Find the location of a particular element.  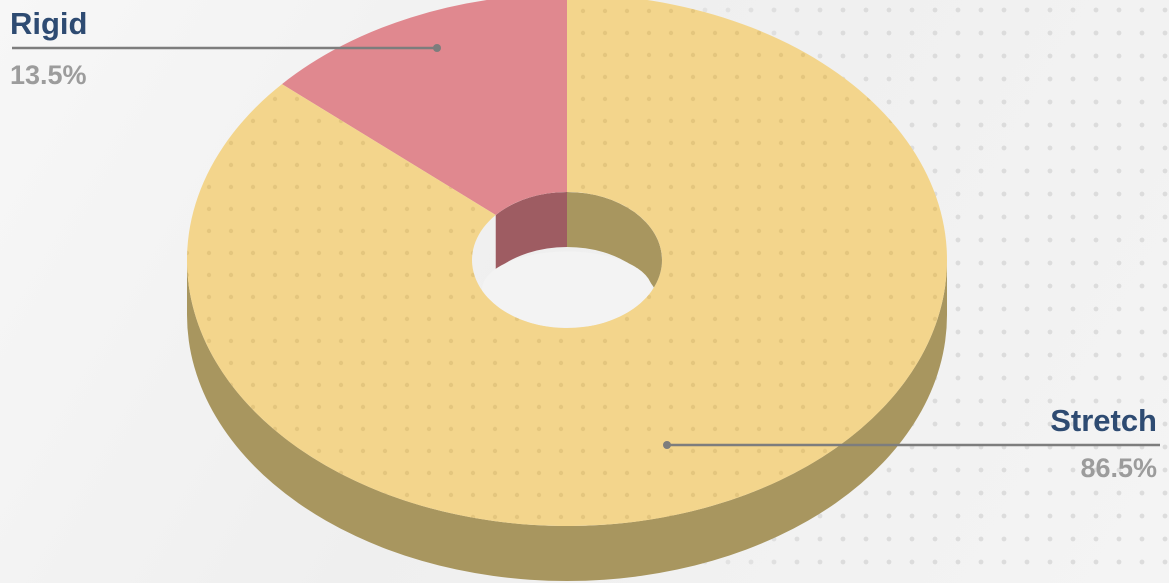

slice-label-rigid: Rigid is located at coordinates (49, 23).